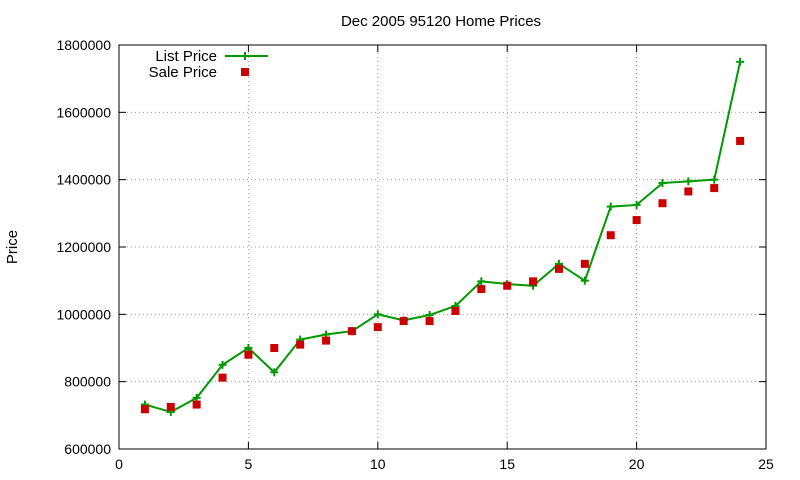 The image size is (800, 480). Describe the element at coordinates (245, 72) in the screenshot. I see `legend-square-marker` at that location.